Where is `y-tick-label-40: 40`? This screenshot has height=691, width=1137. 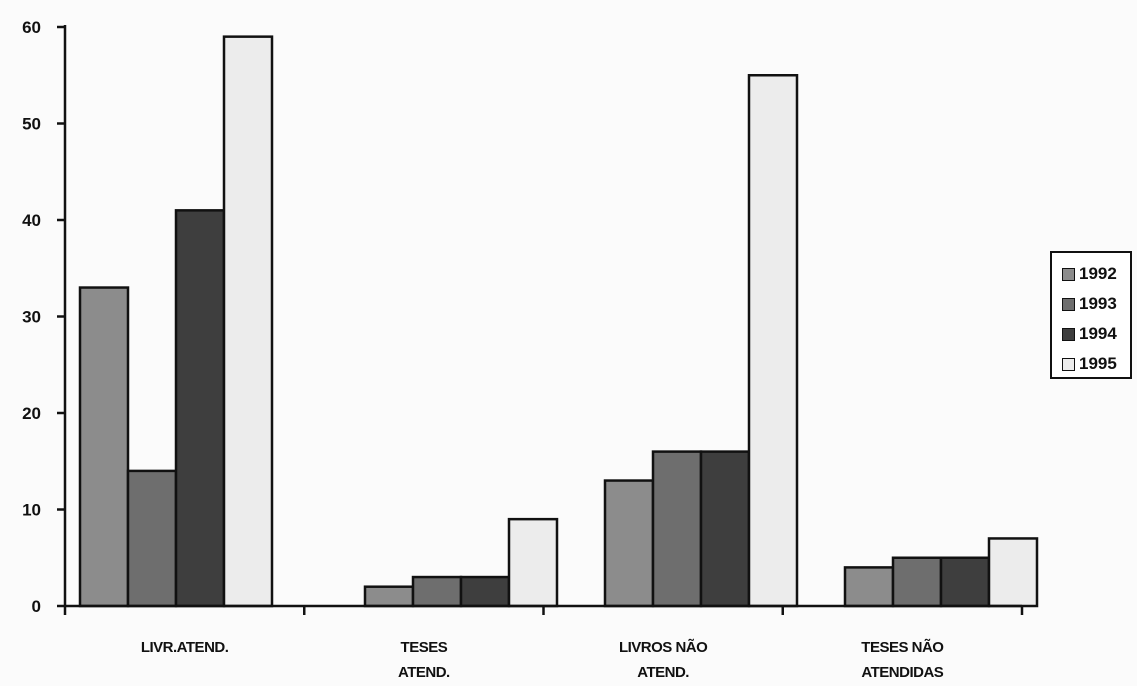
y-tick-label-40: 40 is located at coordinates (31, 220).